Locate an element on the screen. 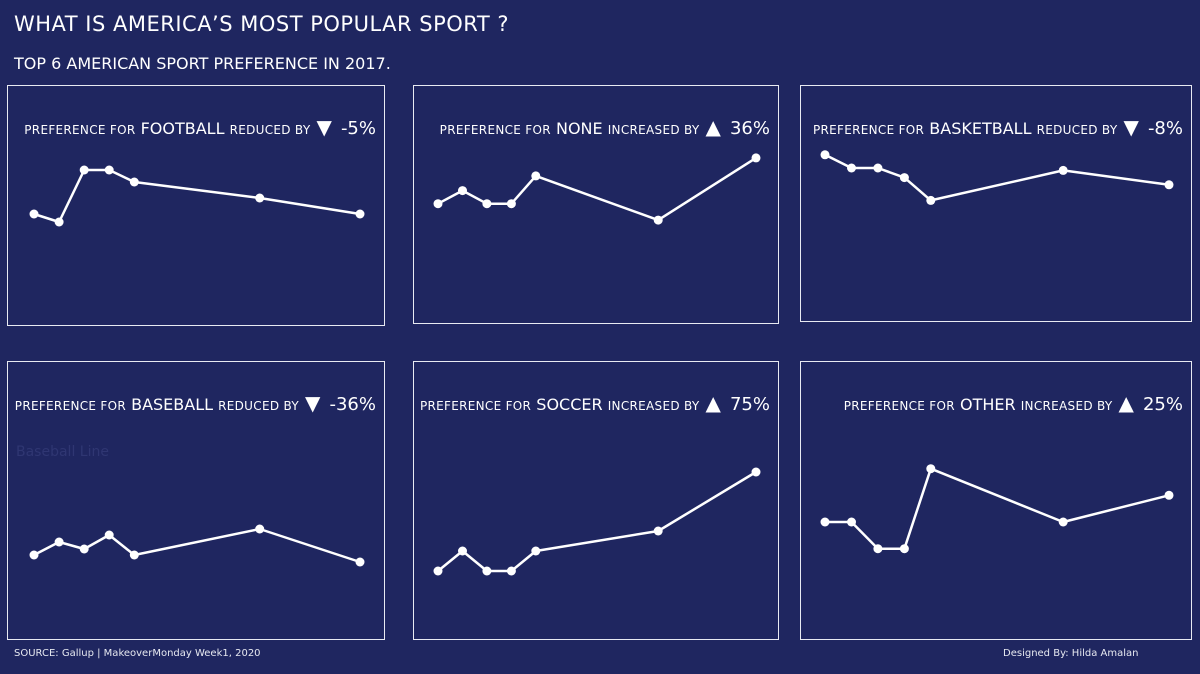 The height and width of the screenshot is (674, 1200). line-chart-soccer is located at coordinates (597, 521).